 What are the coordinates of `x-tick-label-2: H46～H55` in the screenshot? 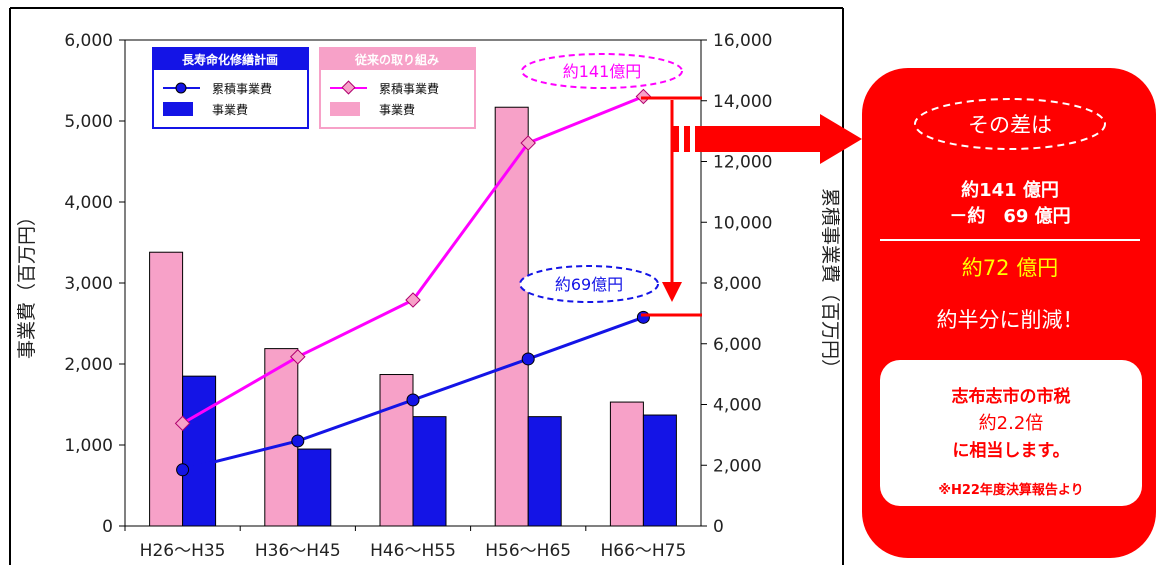 It's located at (413, 551).